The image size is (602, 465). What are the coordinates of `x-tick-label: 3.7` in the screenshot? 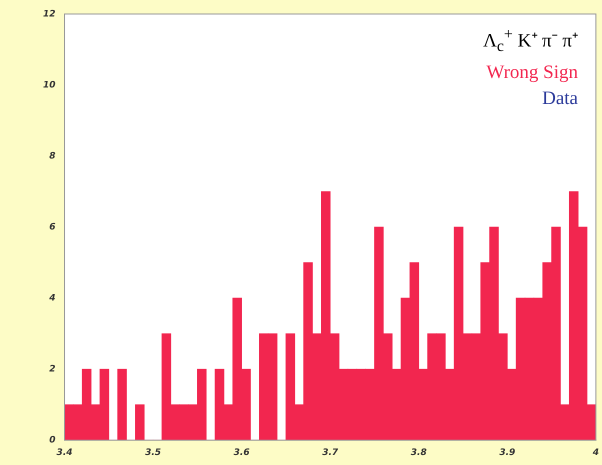 It's located at (330, 453).